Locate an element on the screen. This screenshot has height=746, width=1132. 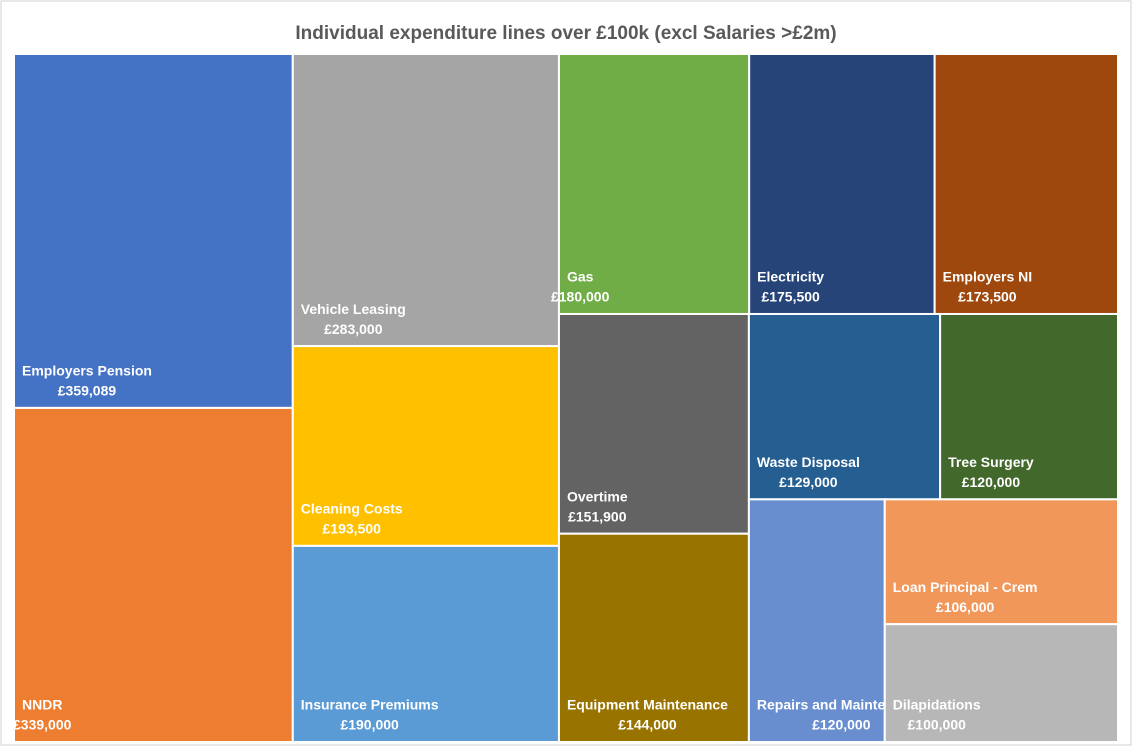
tile-label: Cleaning Costs is located at coordinates (352, 509).